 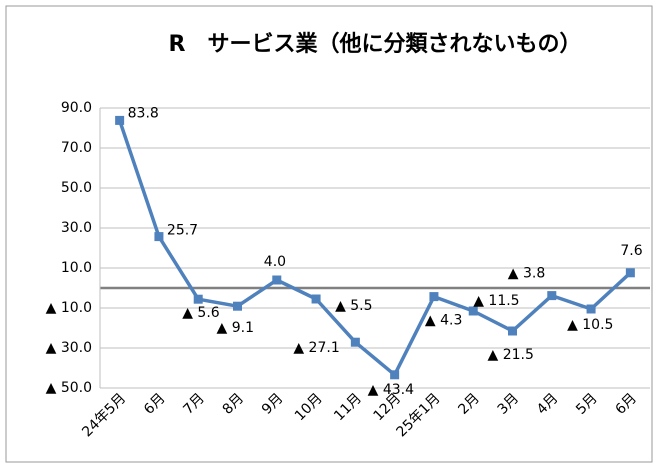 What do you see at coordinates (631, 251) in the screenshot?
I see `data-label: 7.6` at bounding box center [631, 251].